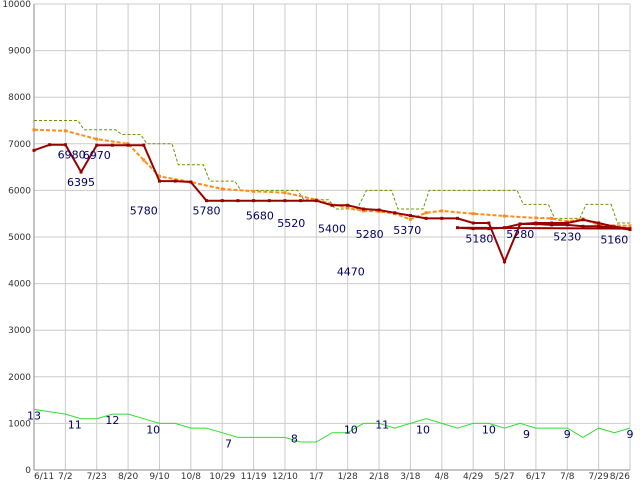  Describe the element at coordinates (260, 215) in the screenshot. I see `data-label-price: 5680` at that location.